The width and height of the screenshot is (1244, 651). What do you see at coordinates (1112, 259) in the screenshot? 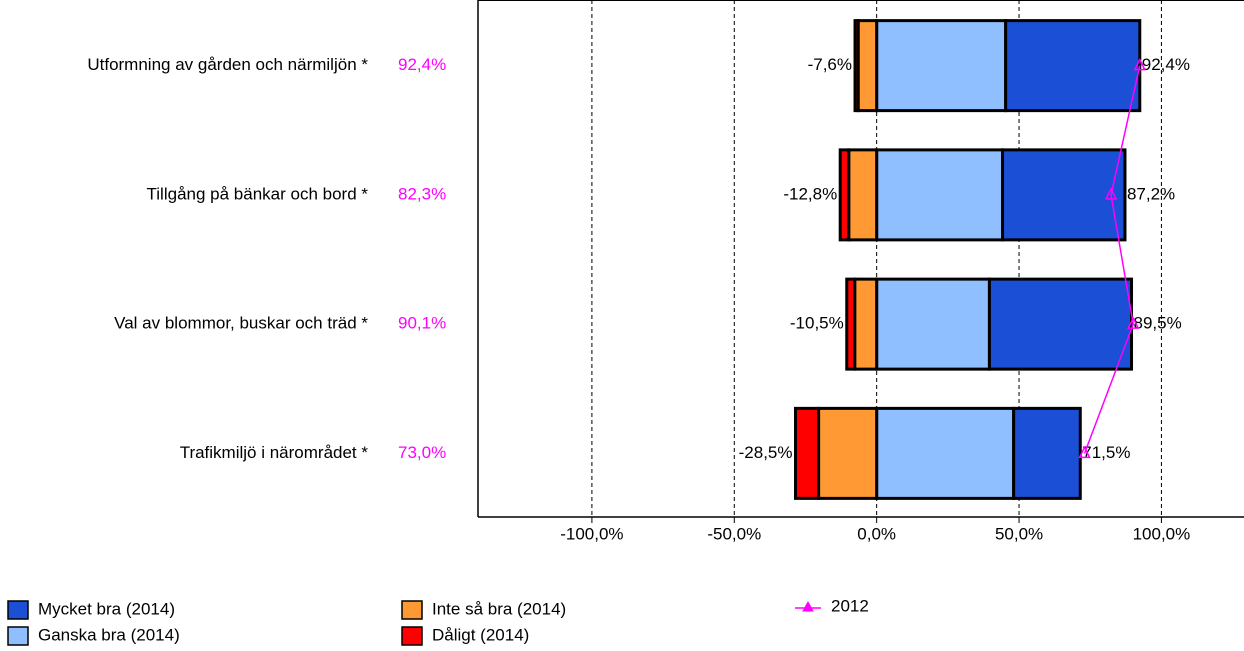
I see `line-2012` at bounding box center [1112, 259].